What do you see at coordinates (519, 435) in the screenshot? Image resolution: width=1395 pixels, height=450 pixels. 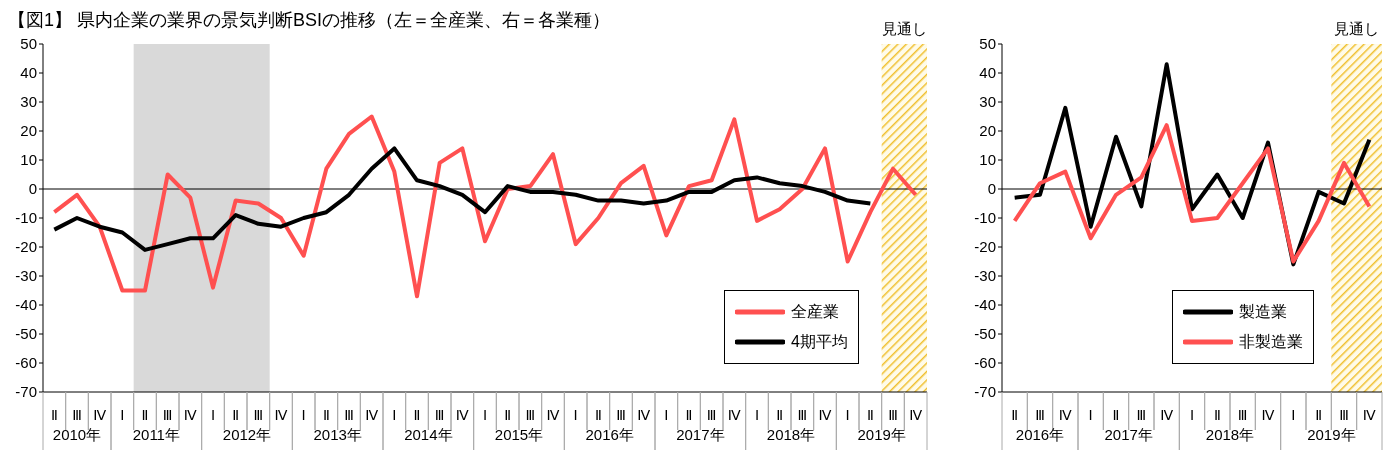 I see `text: 2015年` at bounding box center [519, 435].